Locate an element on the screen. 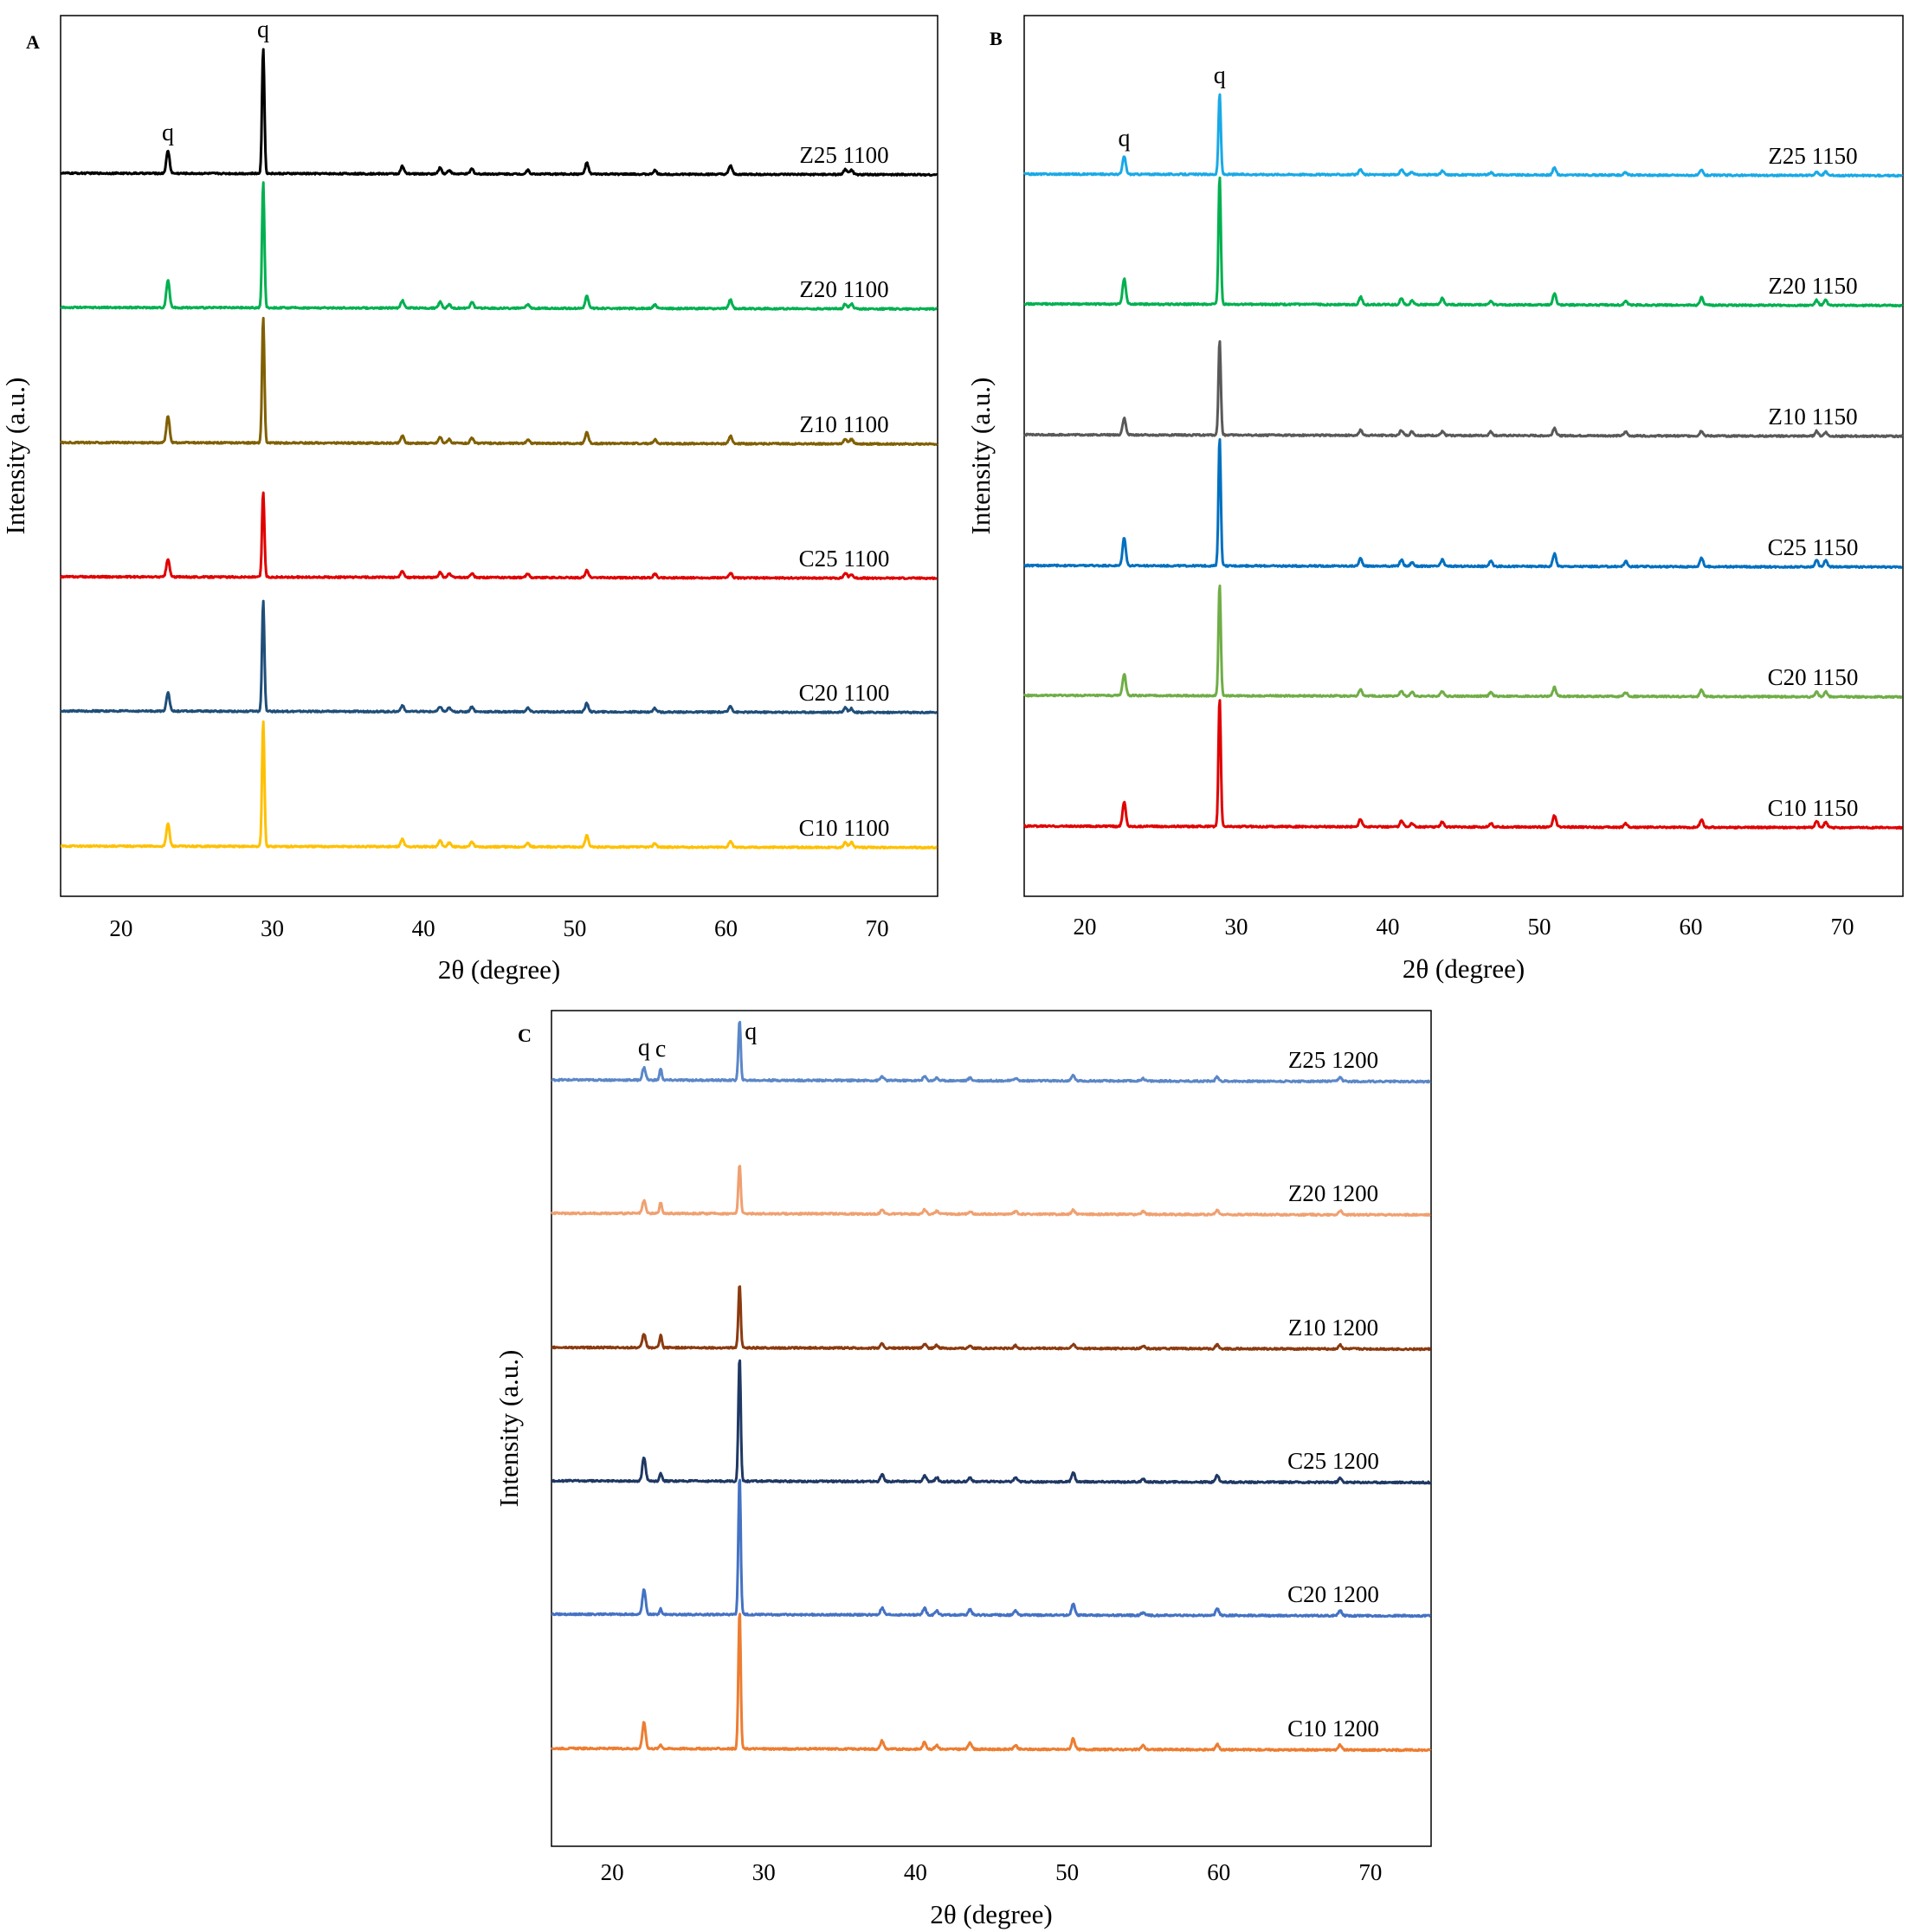 This screenshot has height=1932, width=1909. series-label: C10 1200 is located at coordinates (1333, 1728).